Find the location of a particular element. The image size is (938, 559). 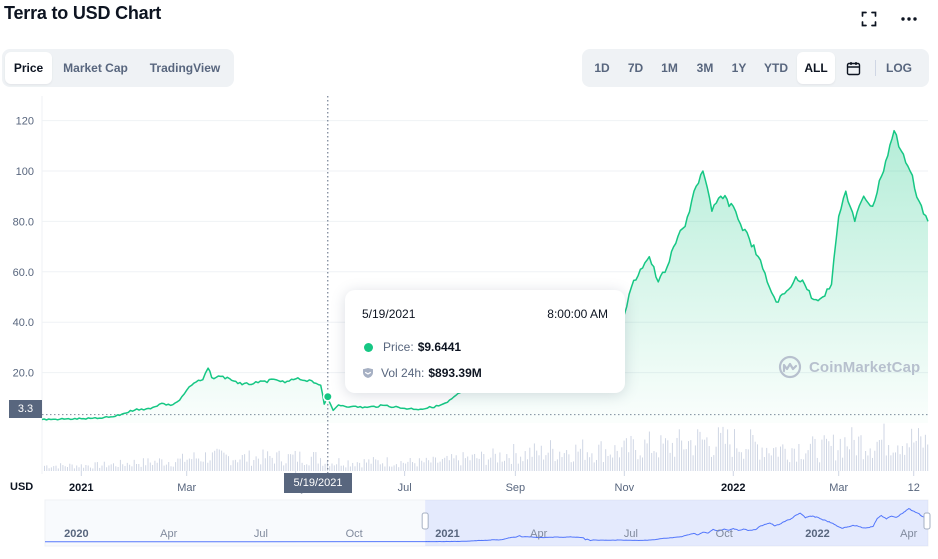

more-icon is located at coordinates (909, 19).